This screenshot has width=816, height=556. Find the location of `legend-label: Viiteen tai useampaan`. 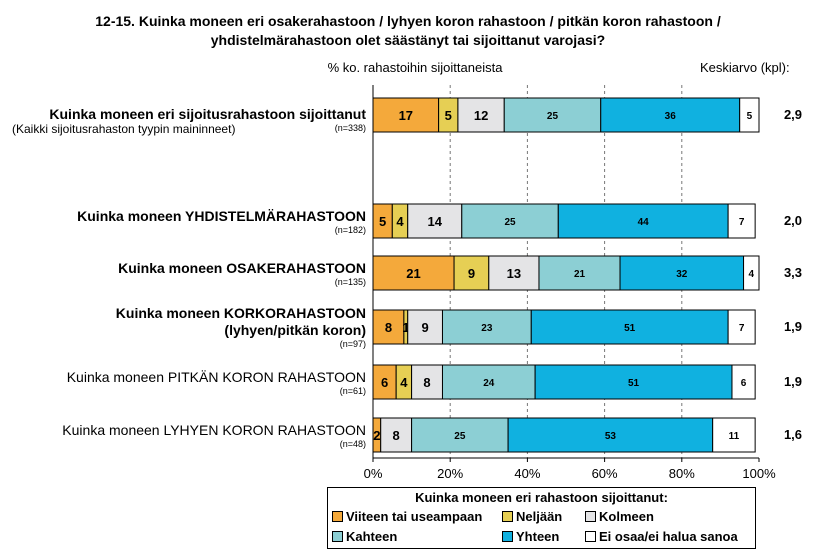

legend-label: Viiteen tai useampaan is located at coordinates (414, 516).